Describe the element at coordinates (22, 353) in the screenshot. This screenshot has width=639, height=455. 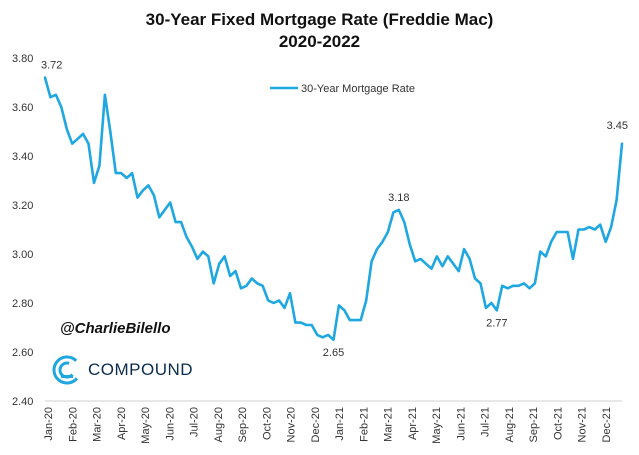
I see `y-tick-label: 2.60` at that location.